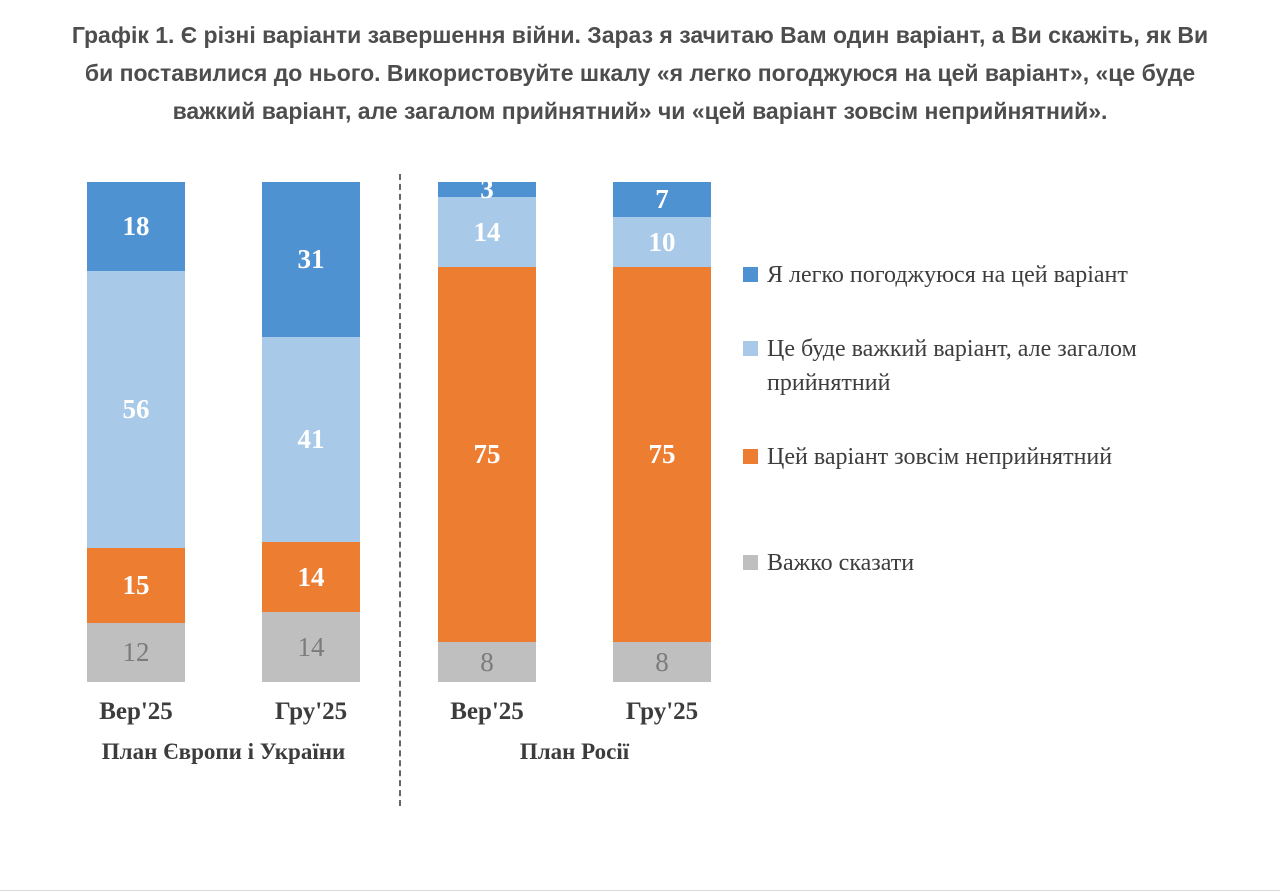  I want to click on stacked-bar: 18 56 15 12, so click(136, 432).